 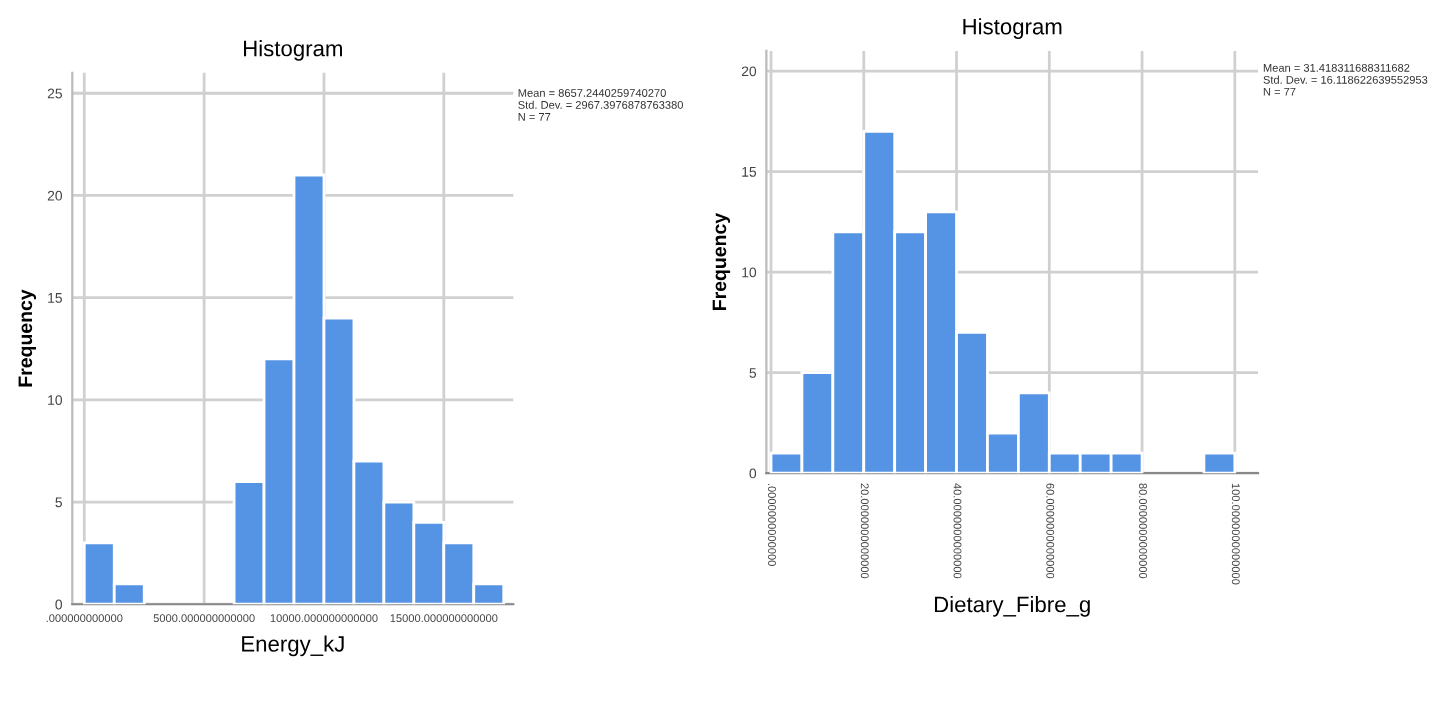 I want to click on x-axis-title: Energy_kJ, so click(x=293, y=646).